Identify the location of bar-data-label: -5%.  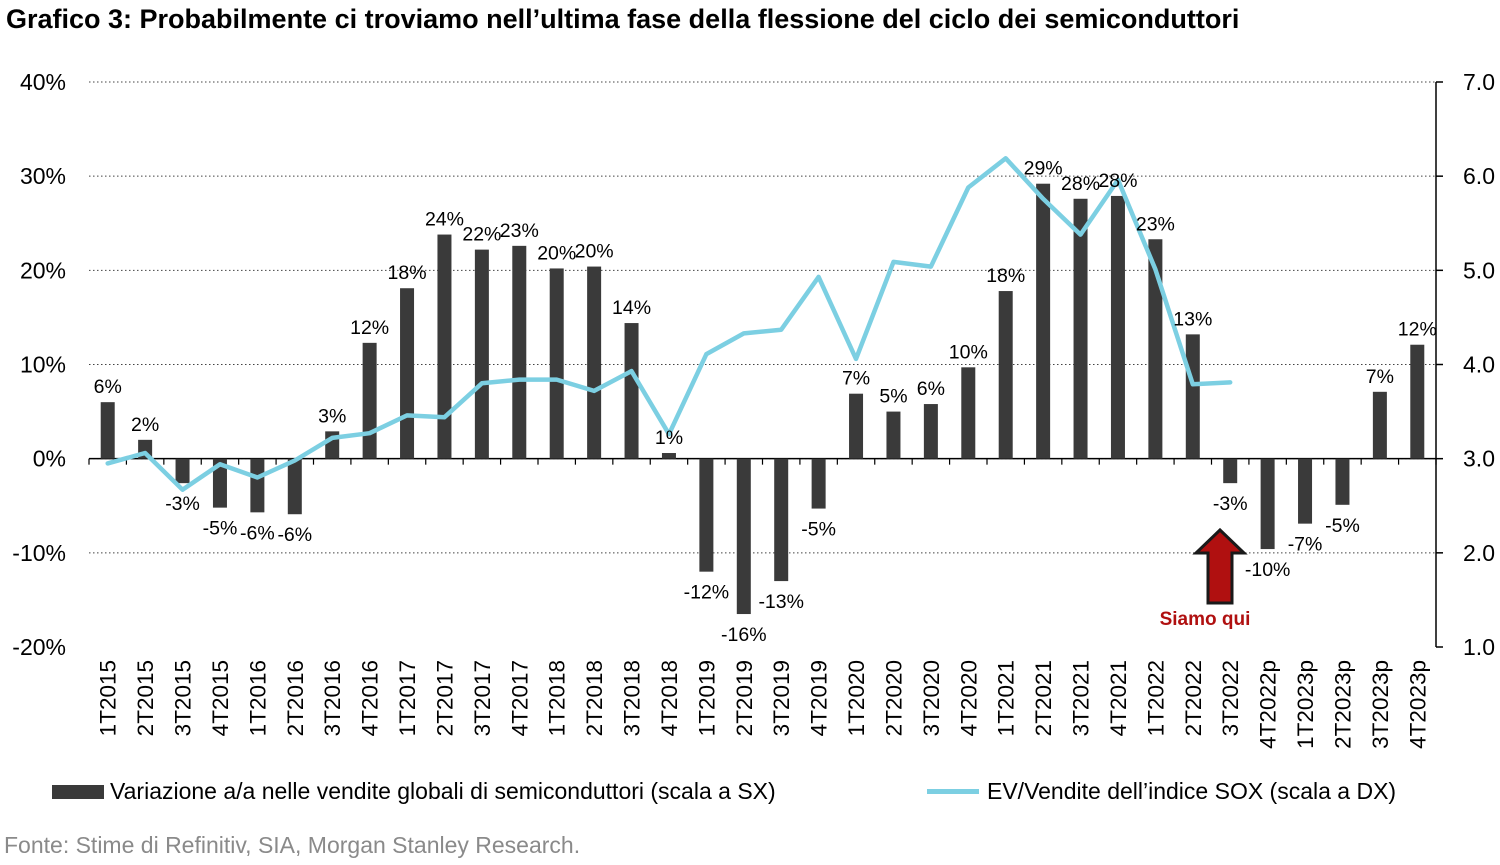
(220, 529).